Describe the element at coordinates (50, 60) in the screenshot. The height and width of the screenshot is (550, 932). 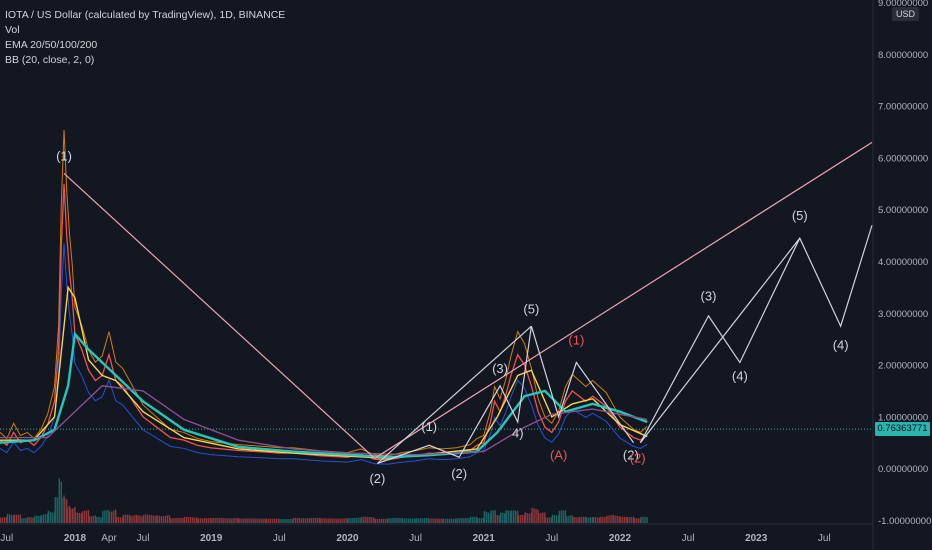
I see `indicator-bb: BB (20, close, 2, 0)` at that location.